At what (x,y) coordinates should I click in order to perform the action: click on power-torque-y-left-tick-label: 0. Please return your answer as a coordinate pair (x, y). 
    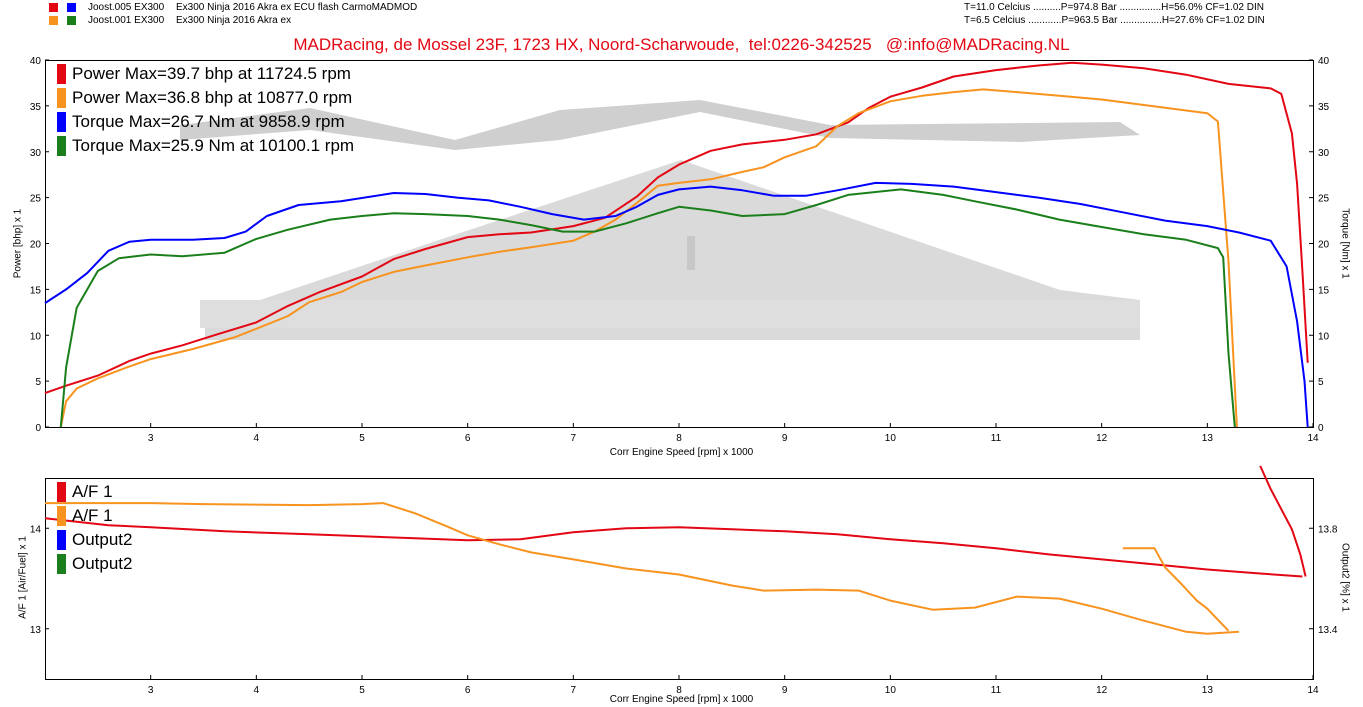
    Looking at the image, I should click on (38, 428).